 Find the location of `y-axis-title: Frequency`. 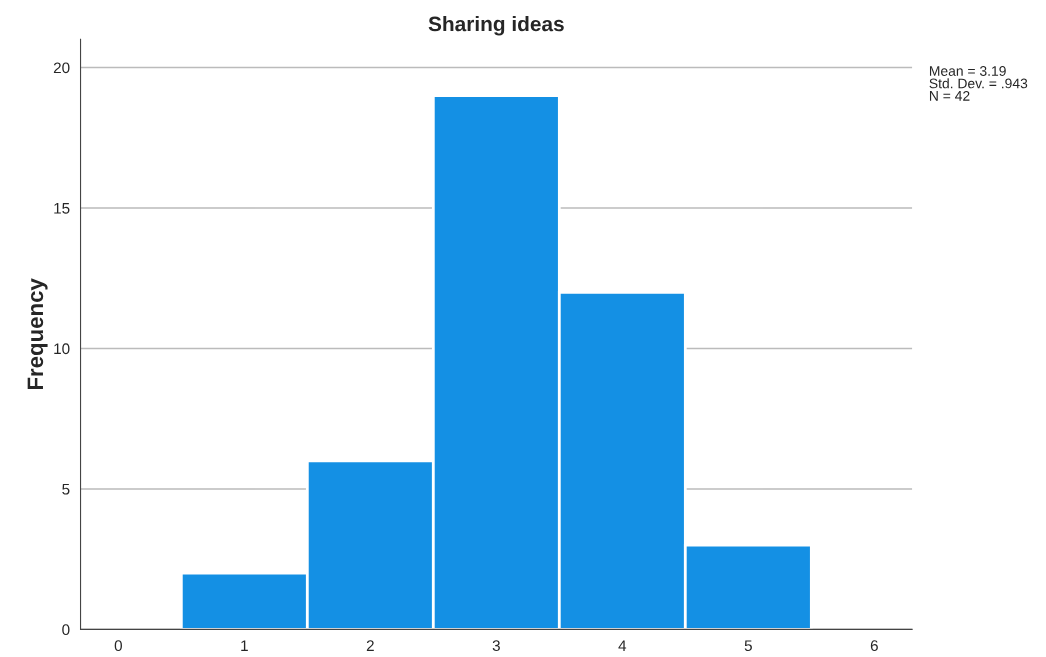

y-axis-title: Frequency is located at coordinates (37, 334).